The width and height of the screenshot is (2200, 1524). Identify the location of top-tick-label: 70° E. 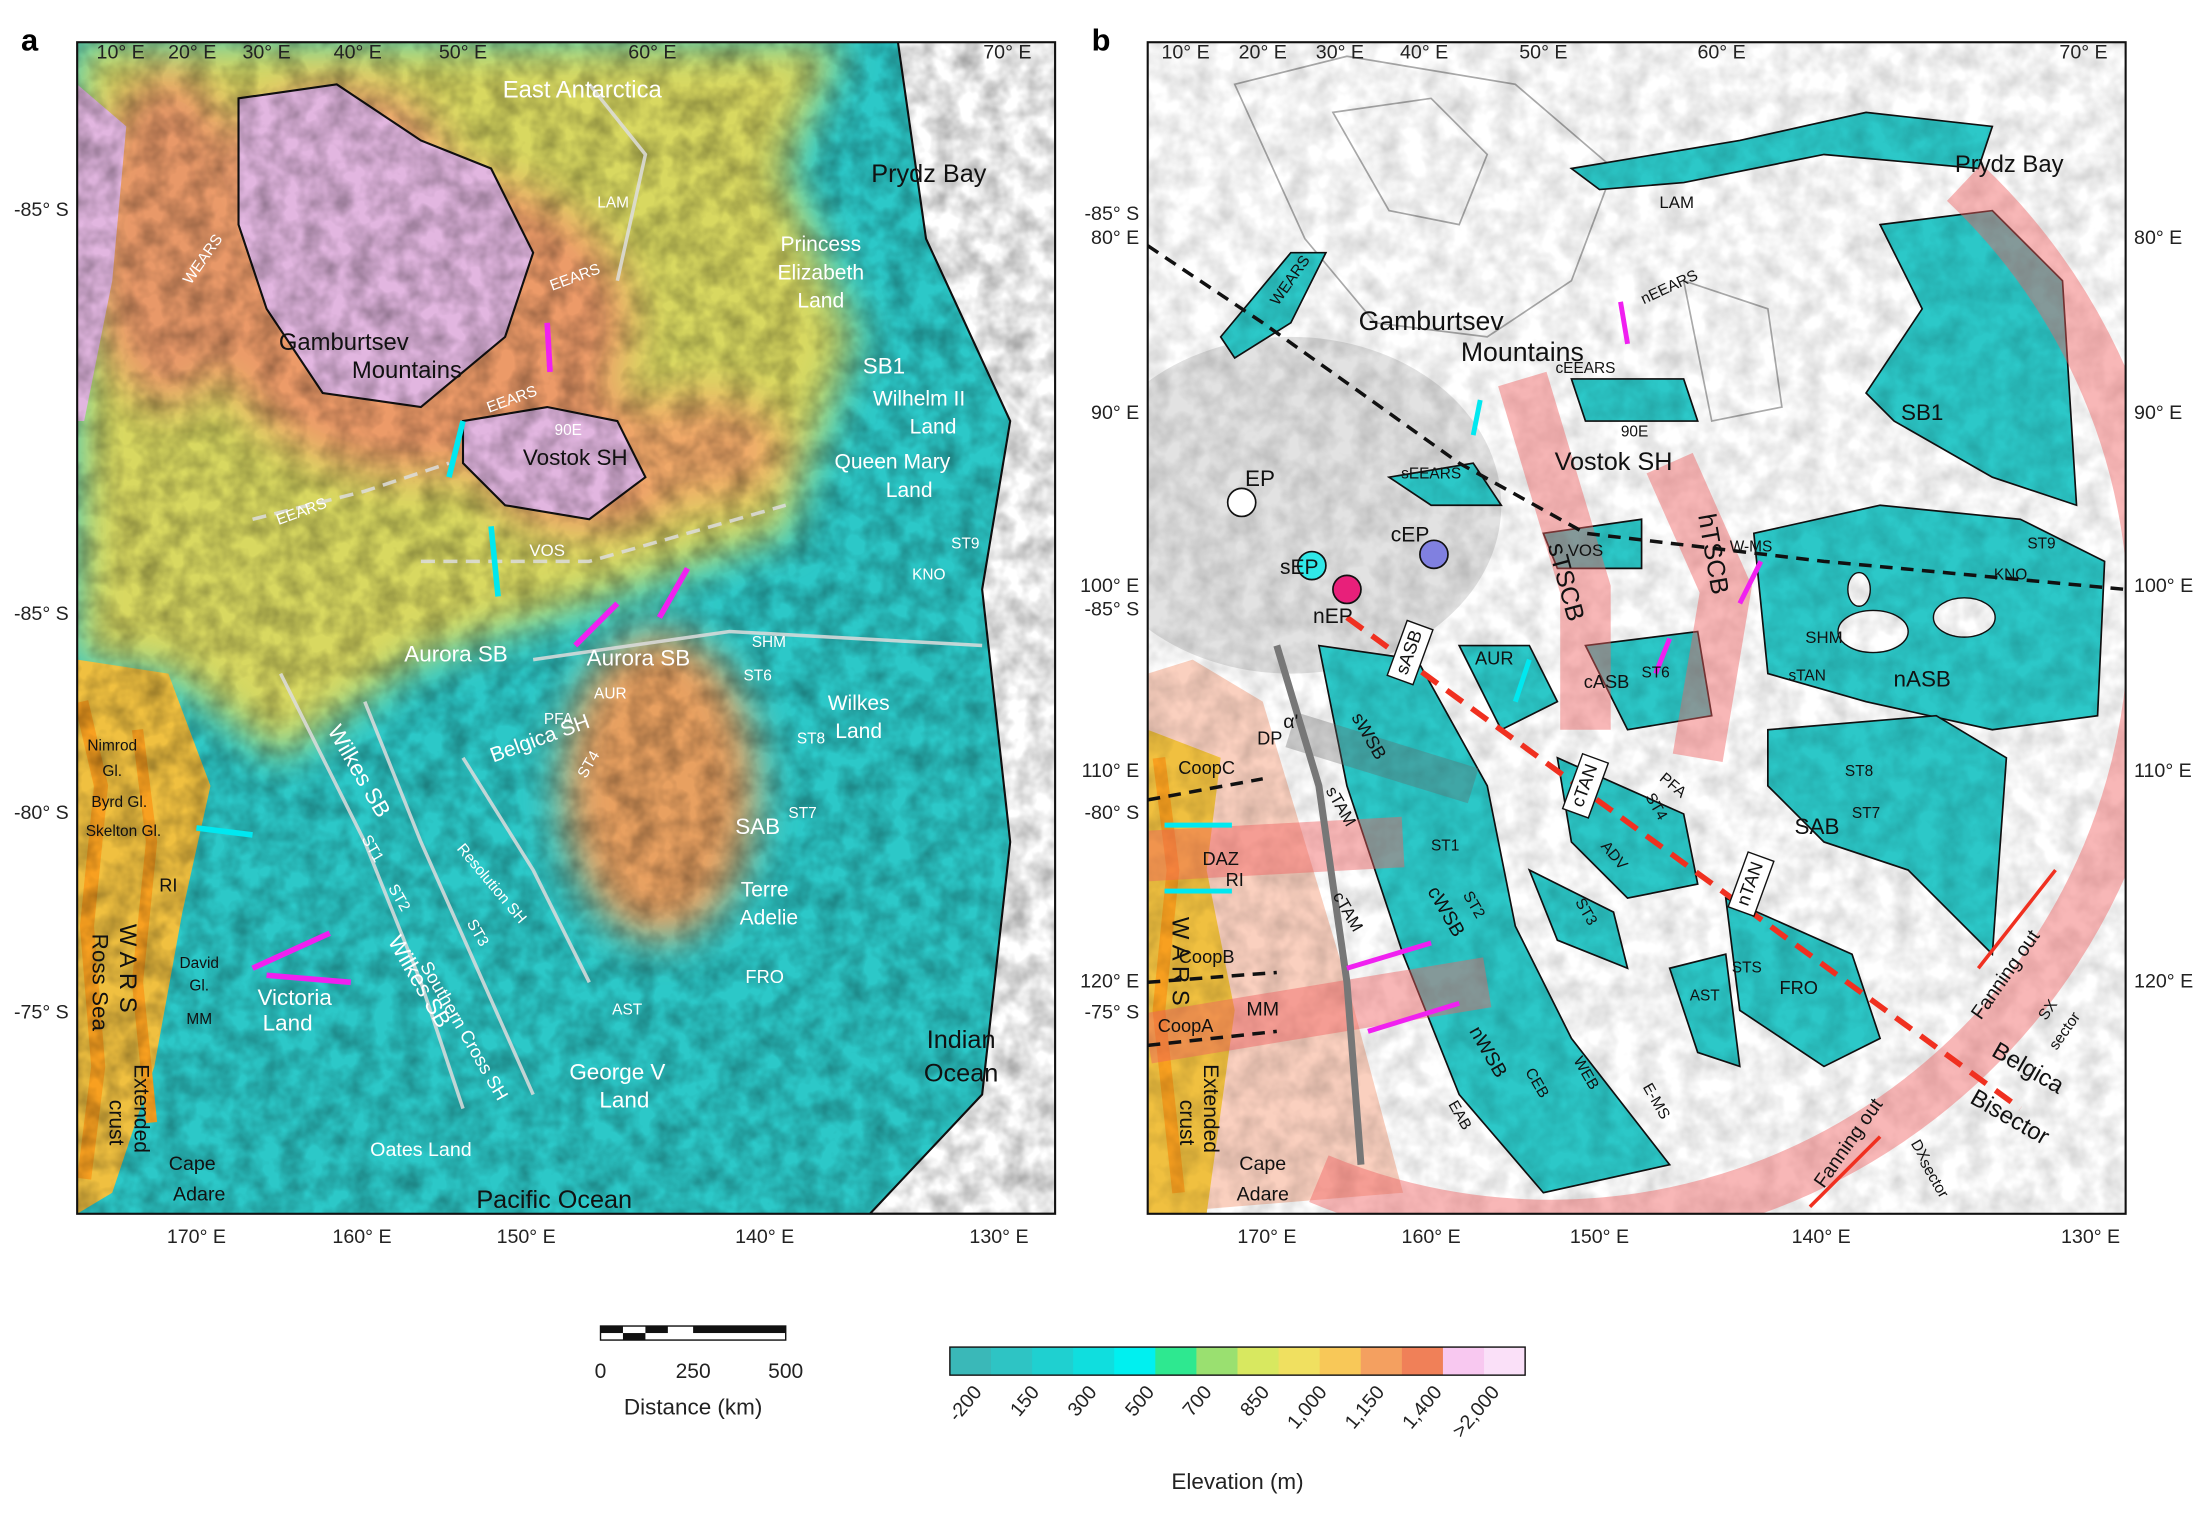
(2083, 53).